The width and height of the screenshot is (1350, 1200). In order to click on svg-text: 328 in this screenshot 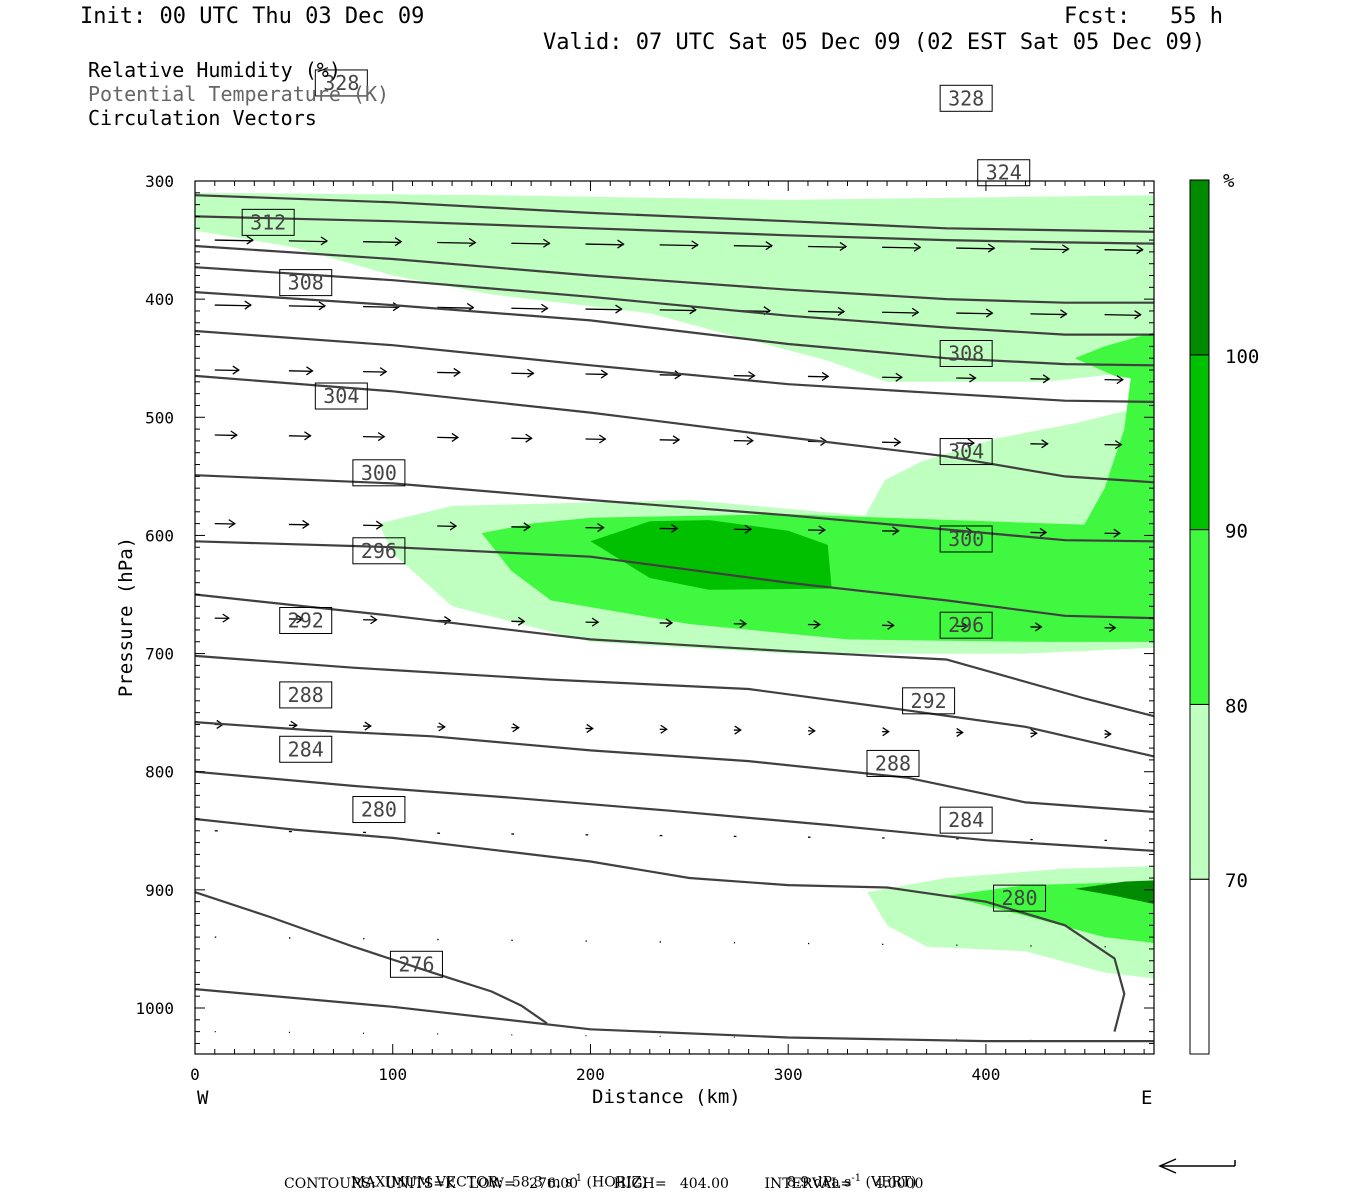, I will do `click(341, 83)`.